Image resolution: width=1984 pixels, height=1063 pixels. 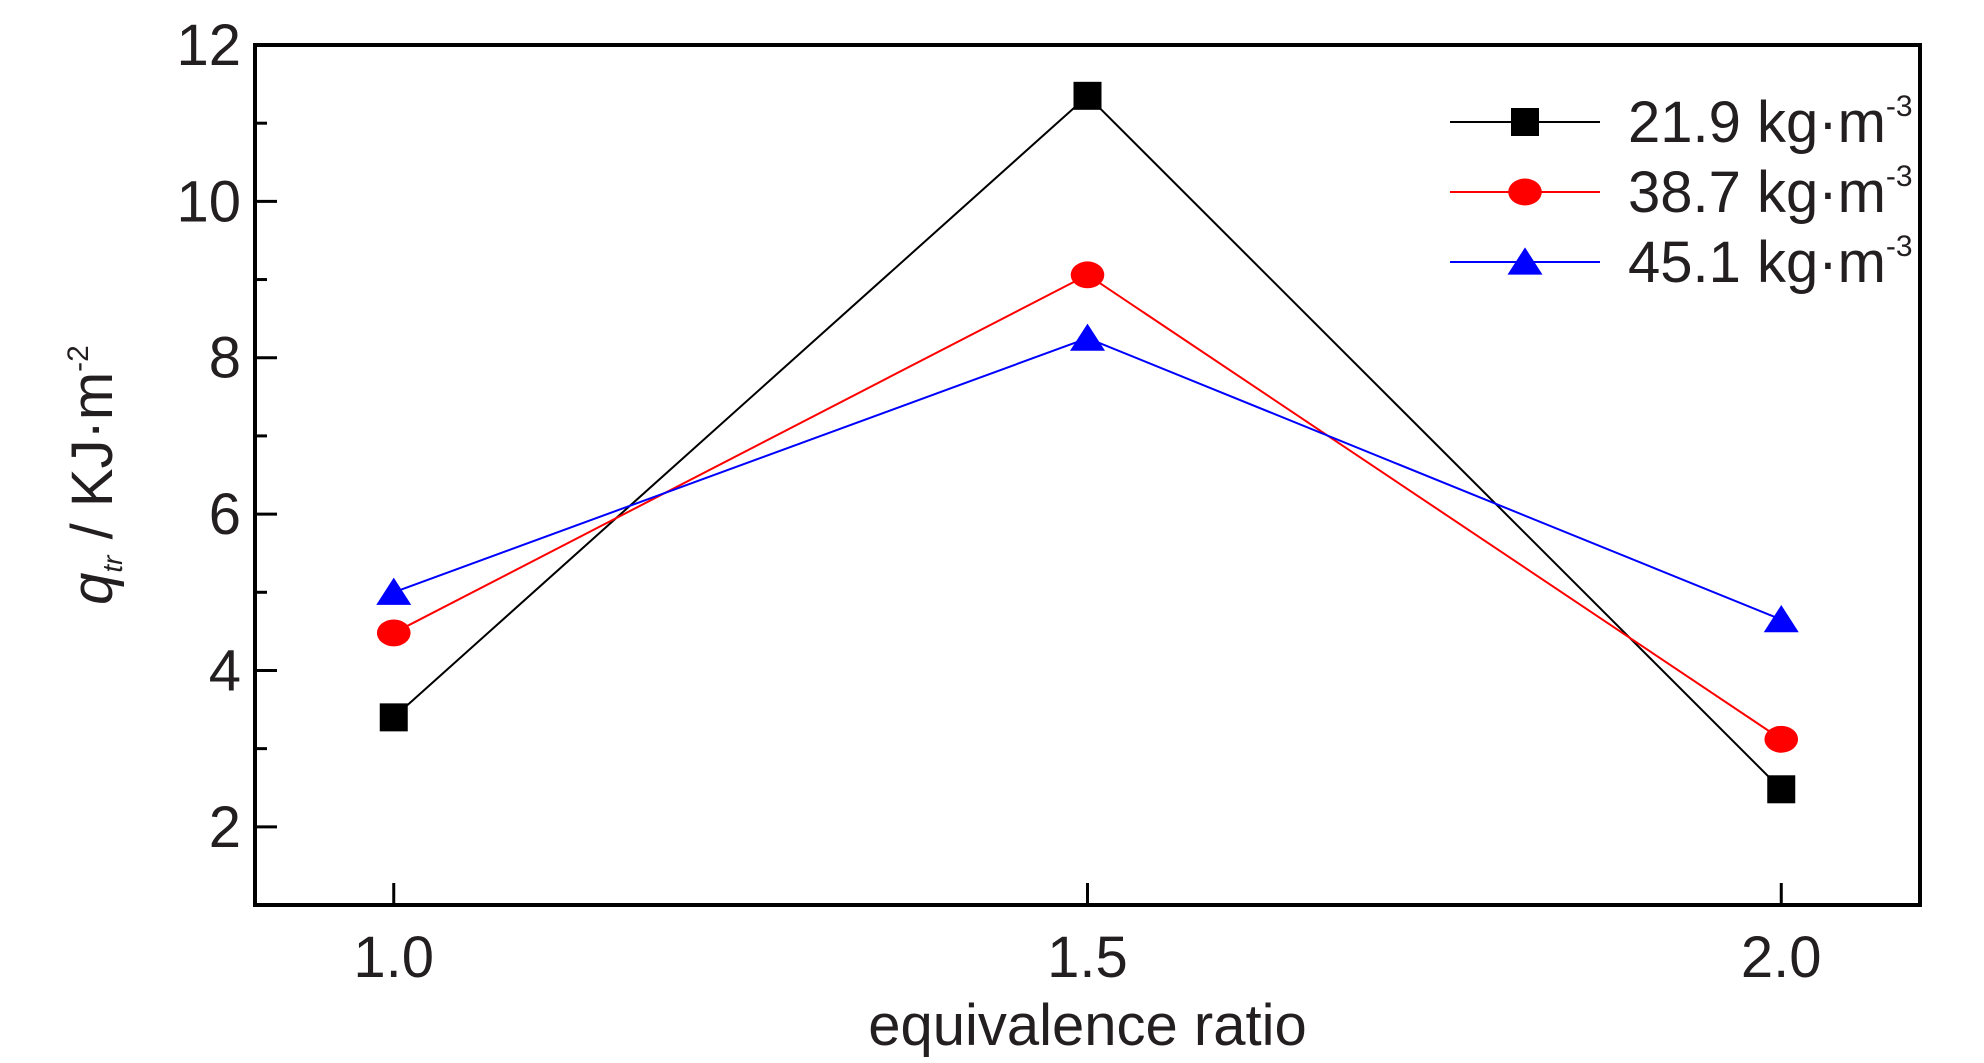 I want to click on y-tick-label: 12, so click(x=208, y=45).